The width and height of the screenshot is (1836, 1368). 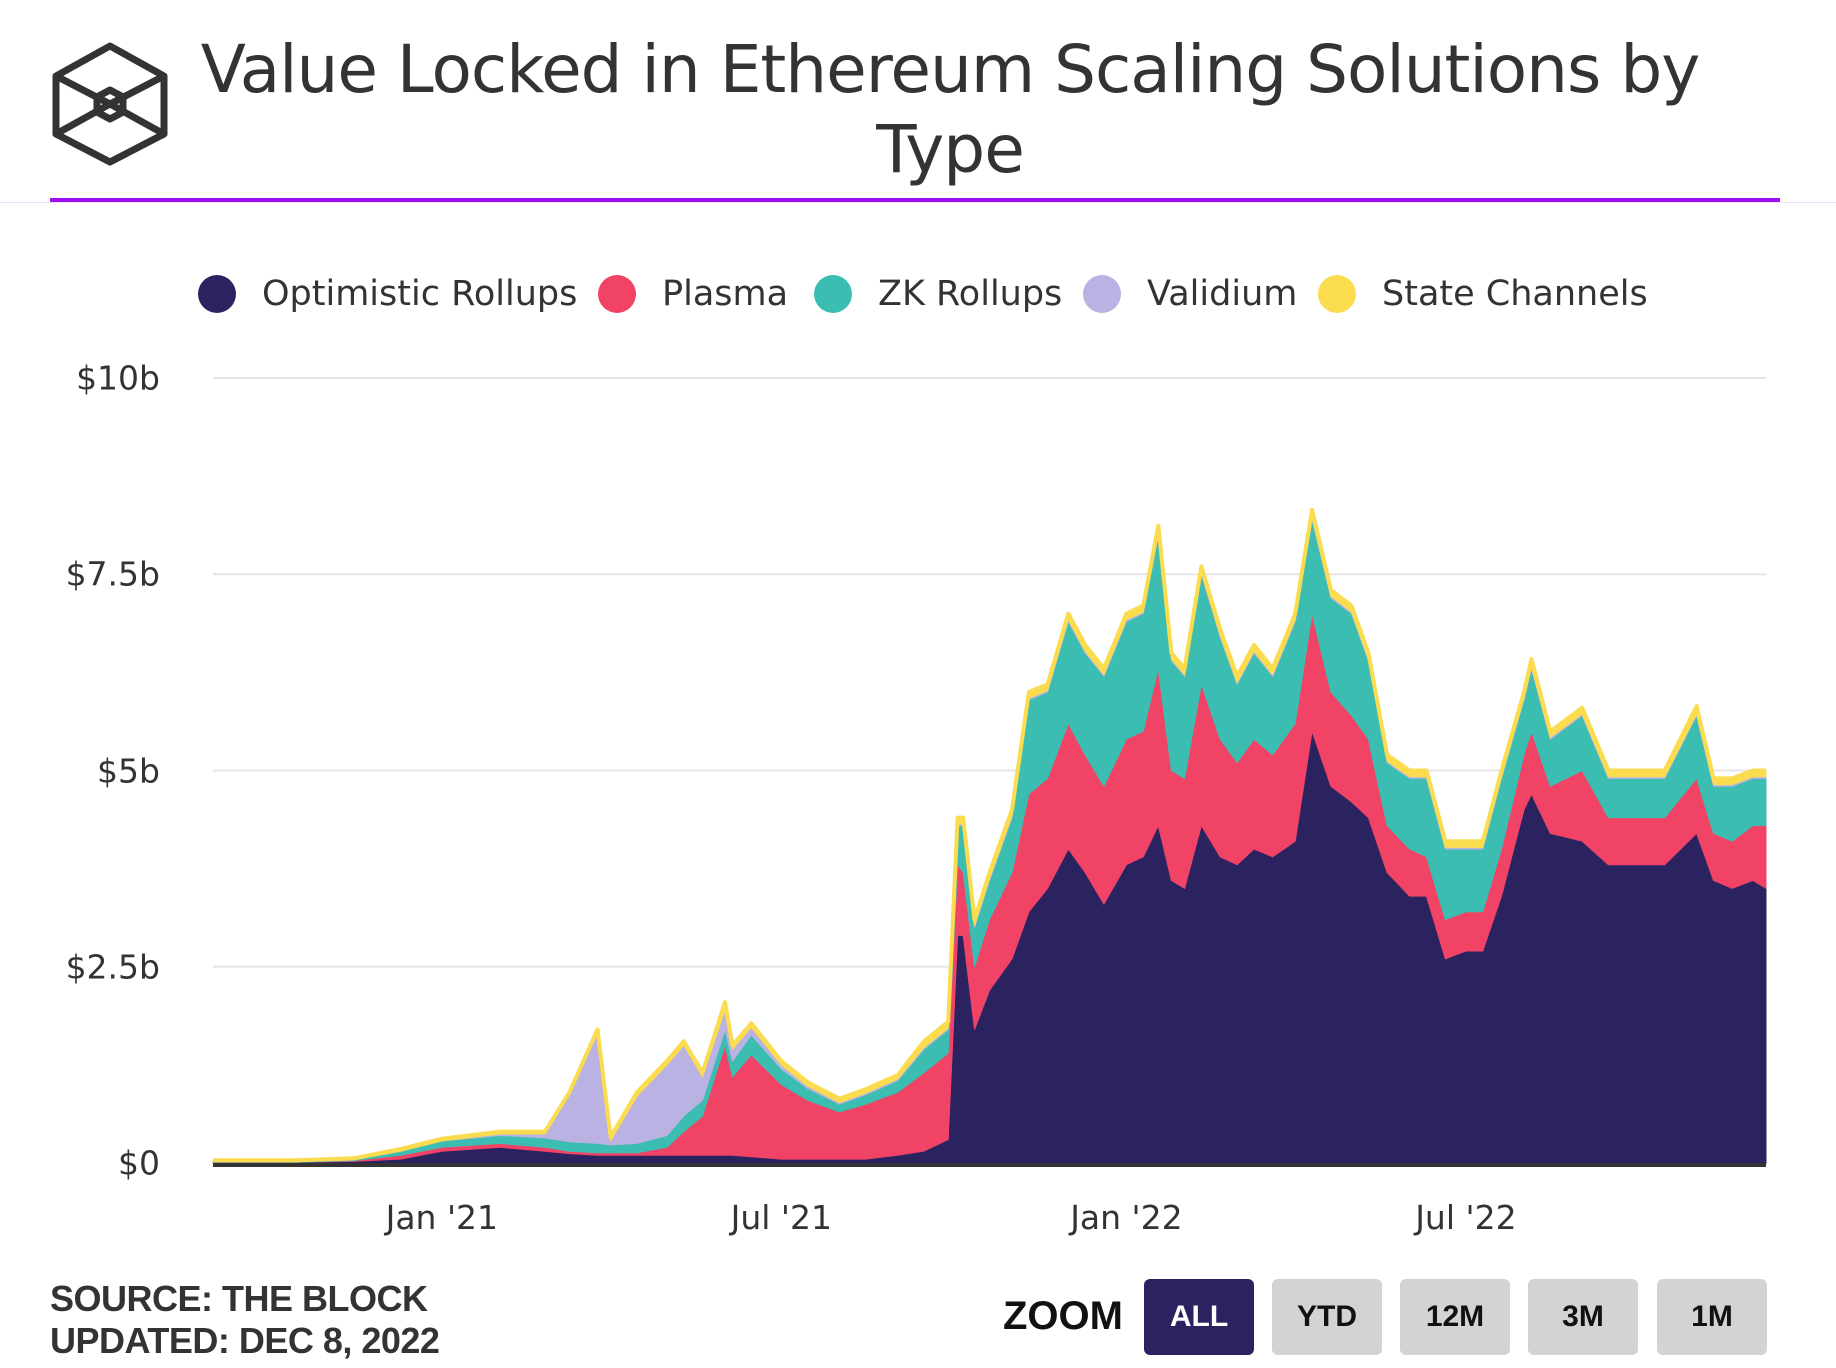 I want to click on legend-label: ZK Rollups, so click(x=970, y=294).